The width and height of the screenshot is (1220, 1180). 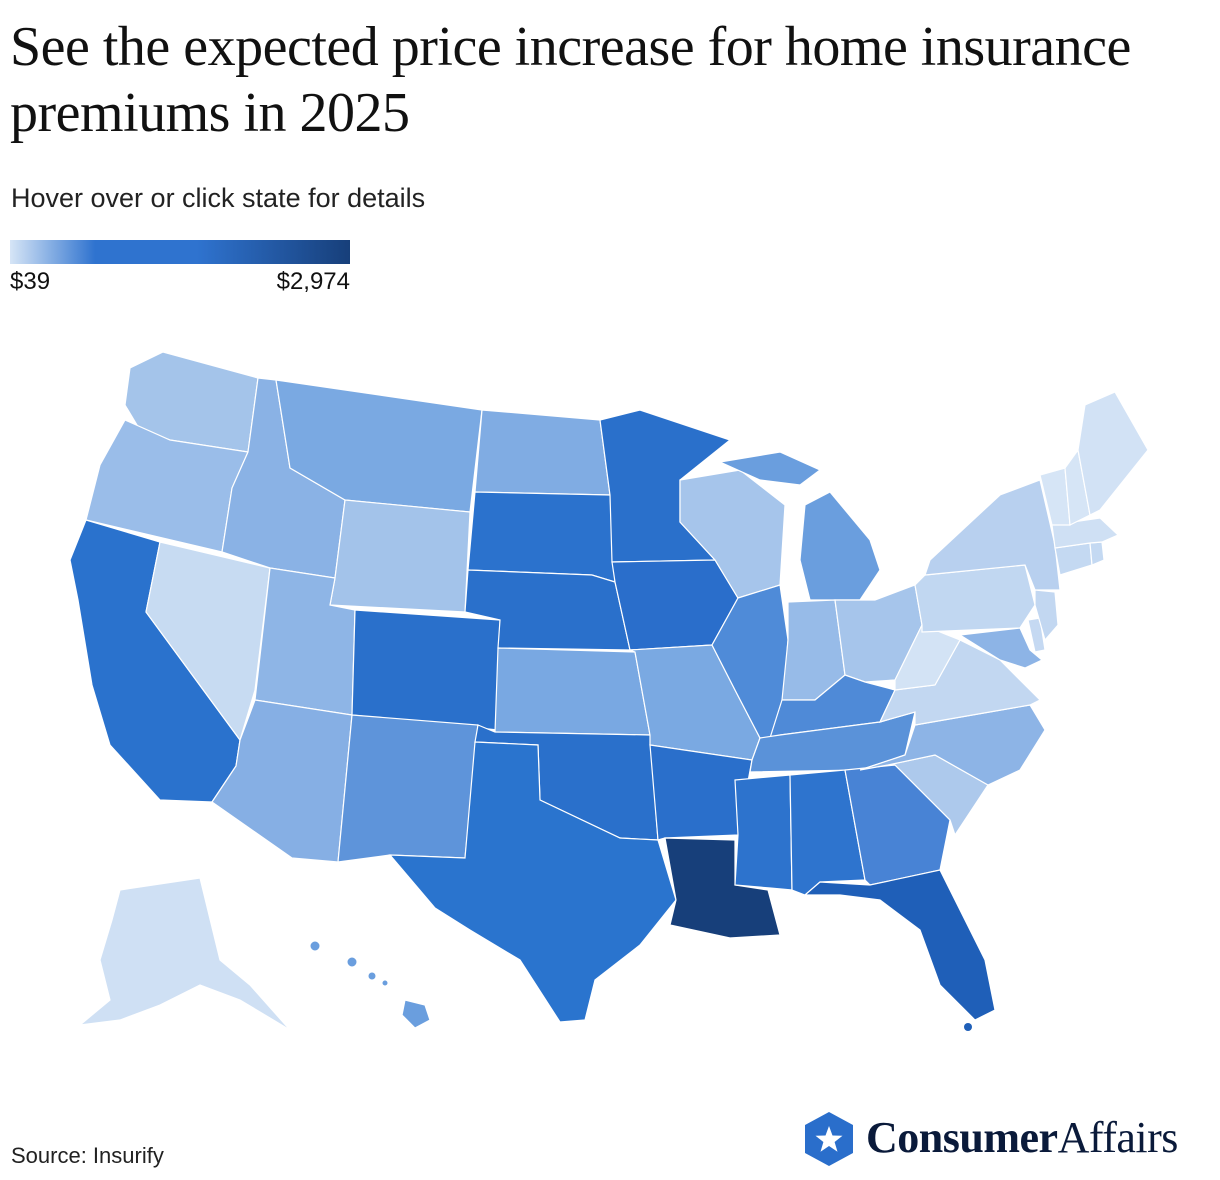 I want to click on state-kansas: Kansas, so click(x=572, y=691).